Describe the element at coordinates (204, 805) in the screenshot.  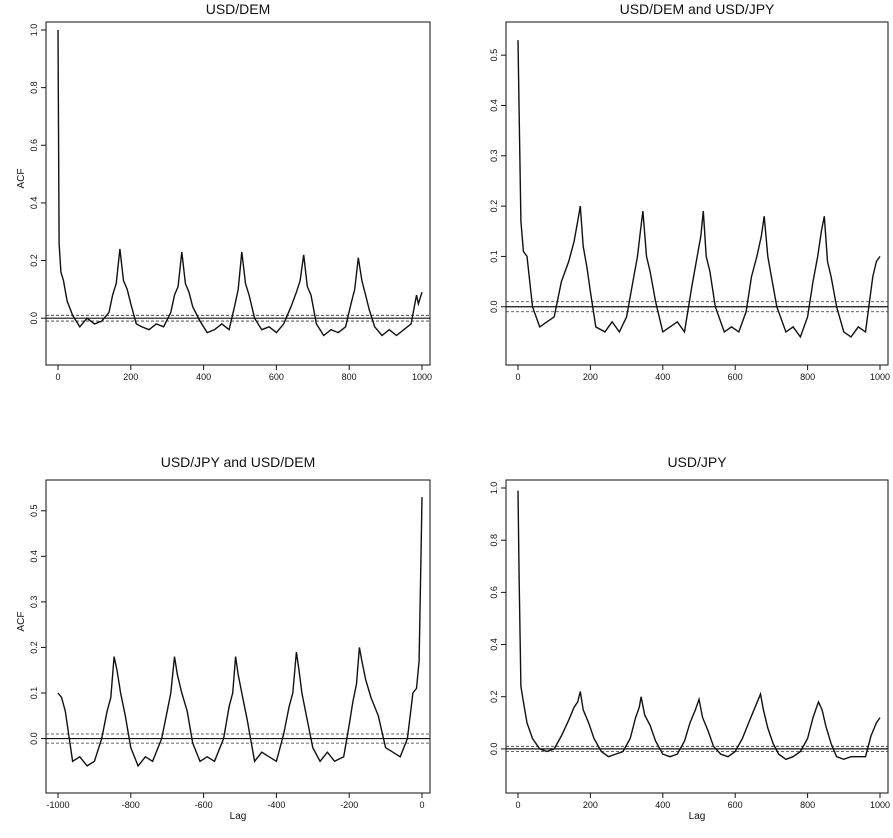
I see `x-tick-label: -600` at that location.